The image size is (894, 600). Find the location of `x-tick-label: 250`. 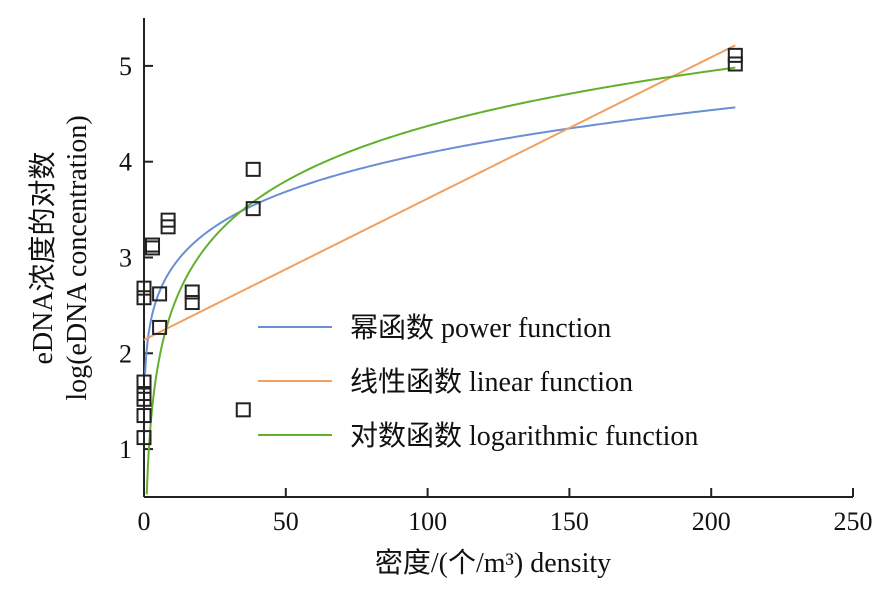

x-tick-label: 250 is located at coordinates (853, 521).